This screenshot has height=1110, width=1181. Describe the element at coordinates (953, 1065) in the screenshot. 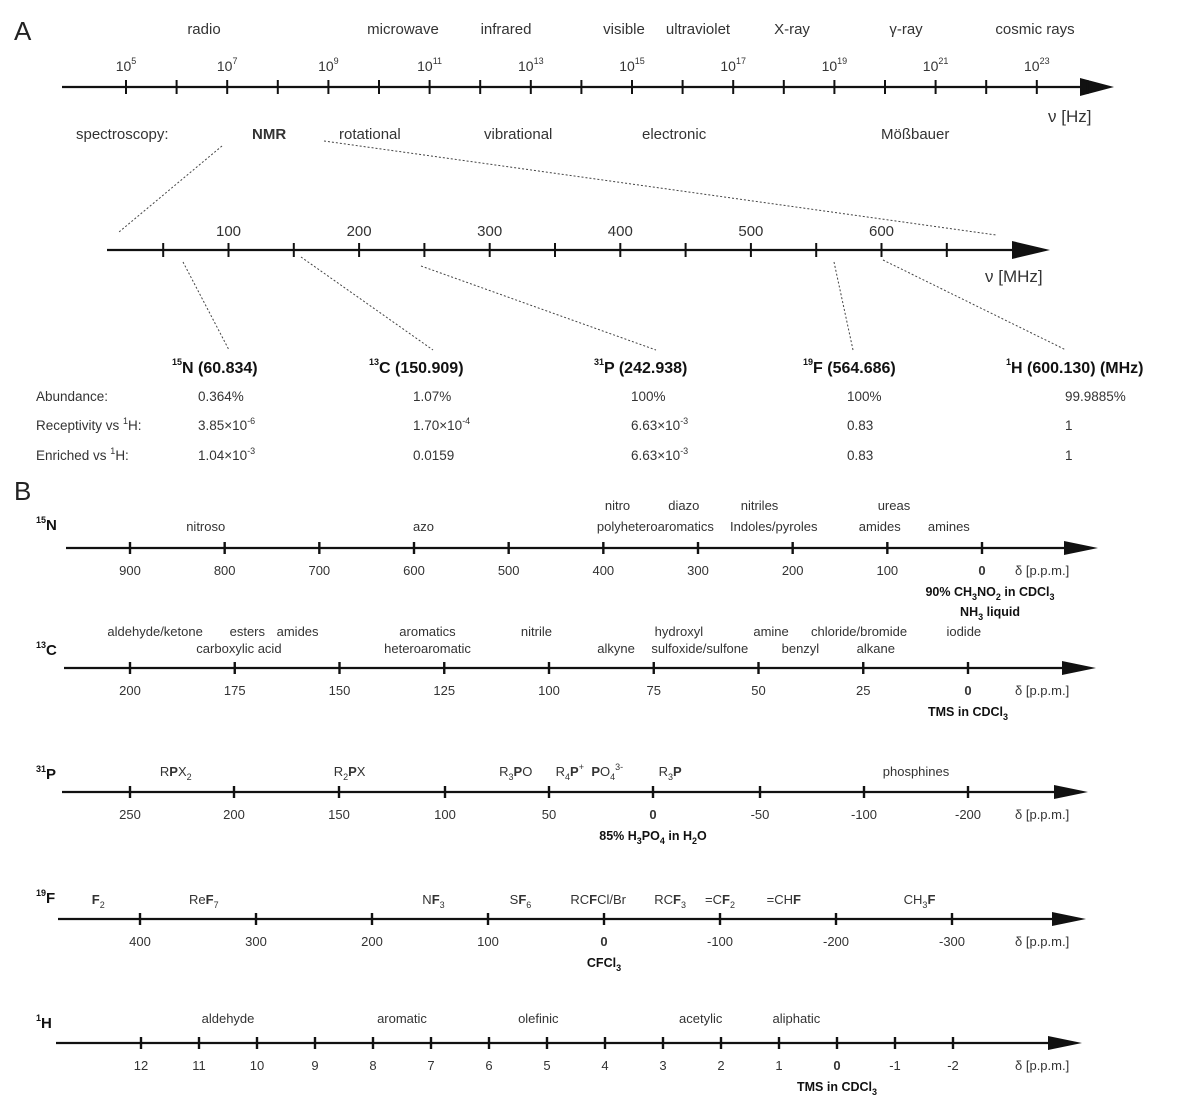

I see `scale-tick-label: -2` at that location.